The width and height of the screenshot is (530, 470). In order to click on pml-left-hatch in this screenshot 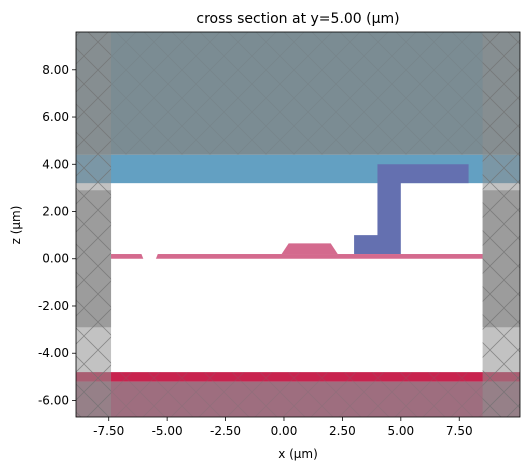, I will do `click(94, 224)`.